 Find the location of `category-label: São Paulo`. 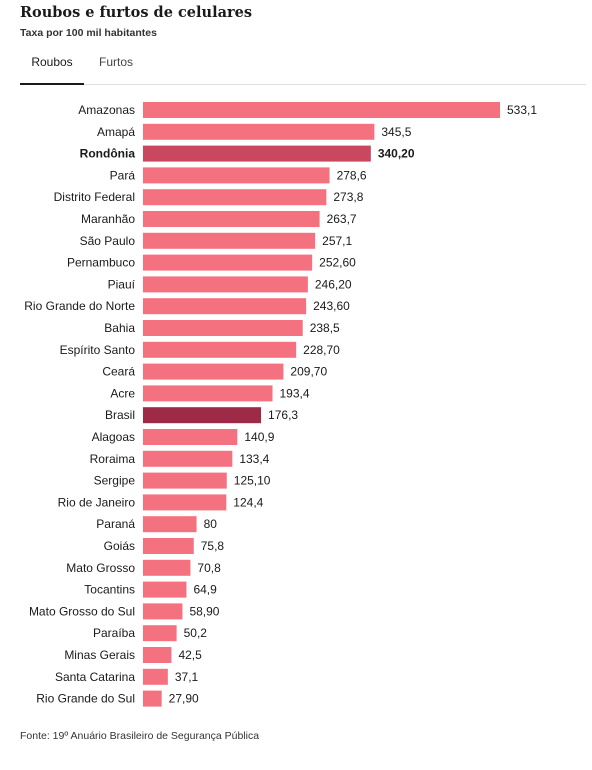

category-label: São Paulo is located at coordinates (108, 241).